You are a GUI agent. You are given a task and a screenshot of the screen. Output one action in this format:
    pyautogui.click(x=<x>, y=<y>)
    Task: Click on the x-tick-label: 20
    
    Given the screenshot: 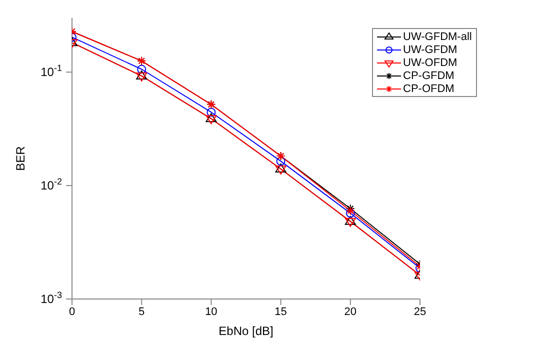 What is the action you would take?
    pyautogui.click(x=350, y=312)
    